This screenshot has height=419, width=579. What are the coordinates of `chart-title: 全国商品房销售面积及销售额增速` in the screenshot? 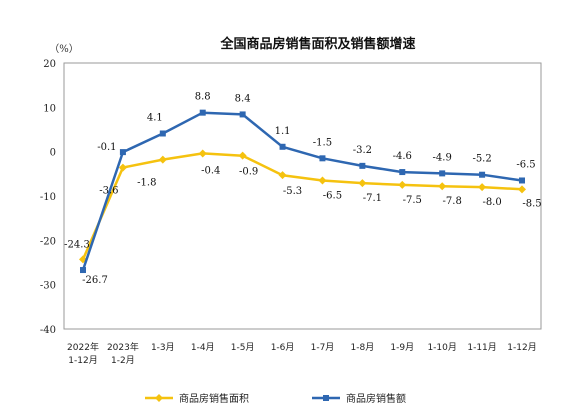 It's located at (317, 44).